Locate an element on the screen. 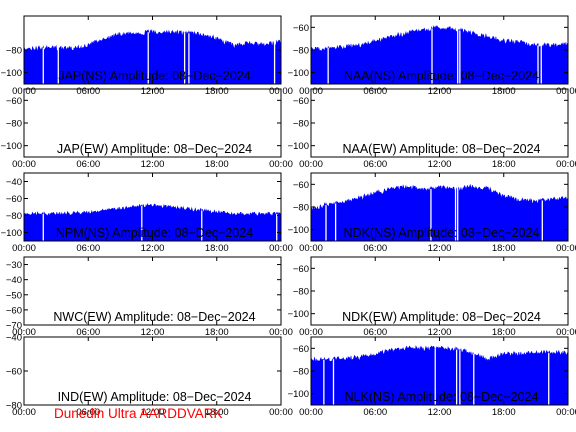  footer-label: Dunedin Ultra AARDDVARK is located at coordinates (138, 413).